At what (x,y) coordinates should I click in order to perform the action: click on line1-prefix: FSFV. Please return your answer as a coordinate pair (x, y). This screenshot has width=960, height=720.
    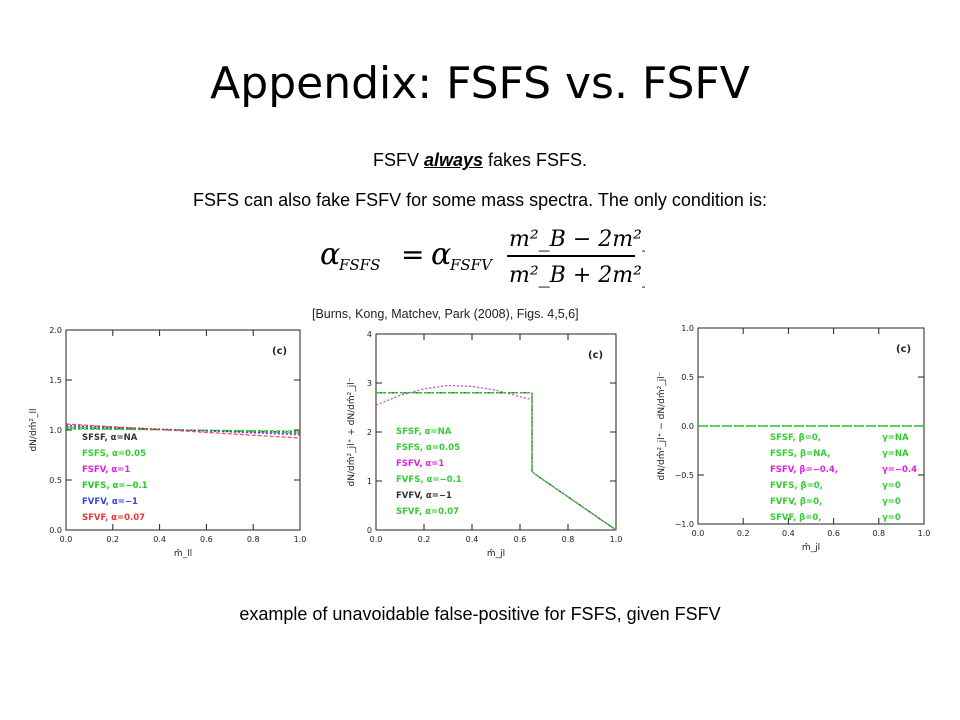
    Looking at the image, I should click on (398, 160).